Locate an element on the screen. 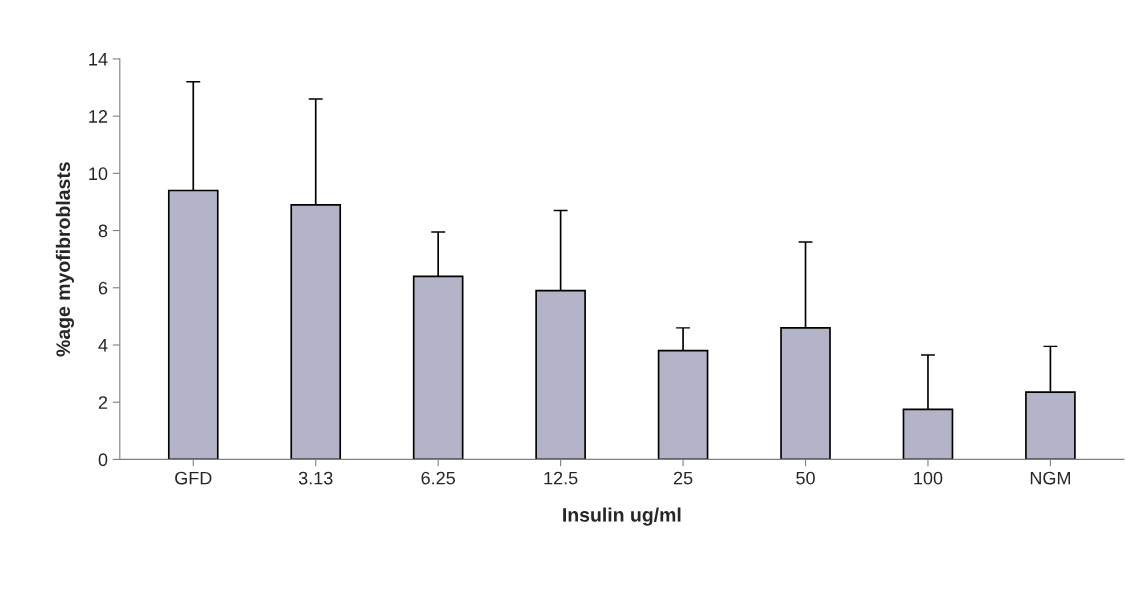  y-tick-label: 8 is located at coordinates (103, 231).